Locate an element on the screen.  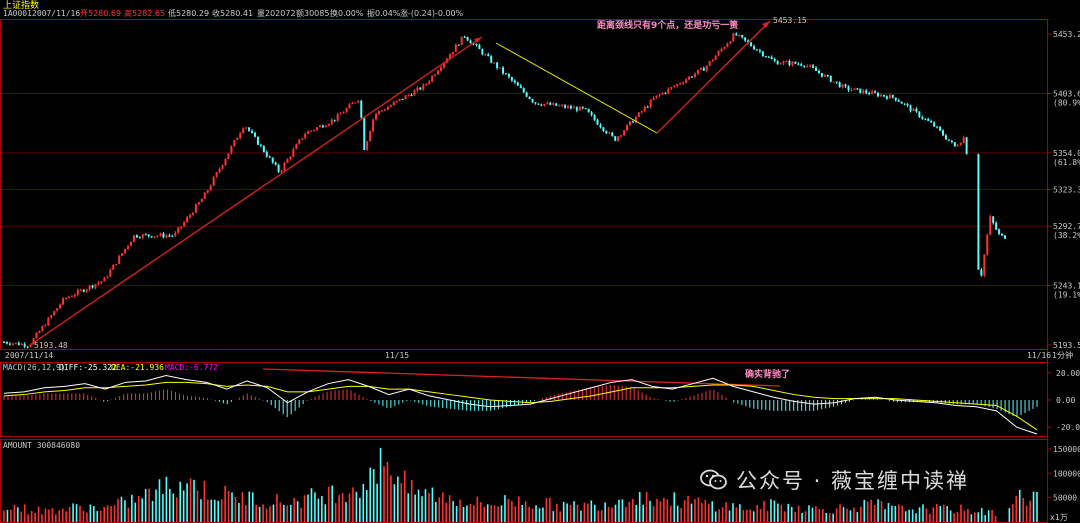
neckline-note: 距离颈线只有9个点，还是功亏一篑 is located at coordinates (667, 25).